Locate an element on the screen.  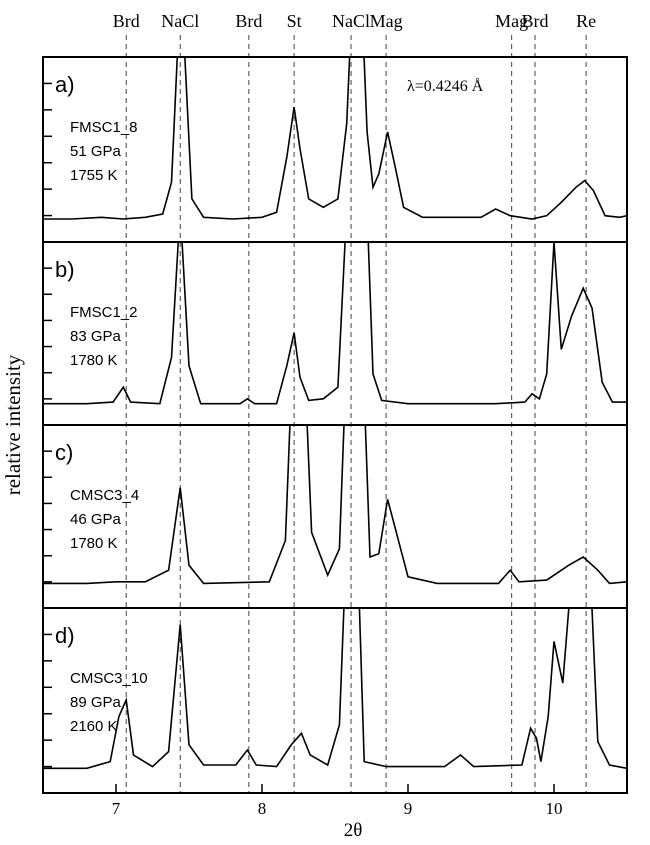
panel-2-label-2: 1780 K is located at coordinates (94, 543).